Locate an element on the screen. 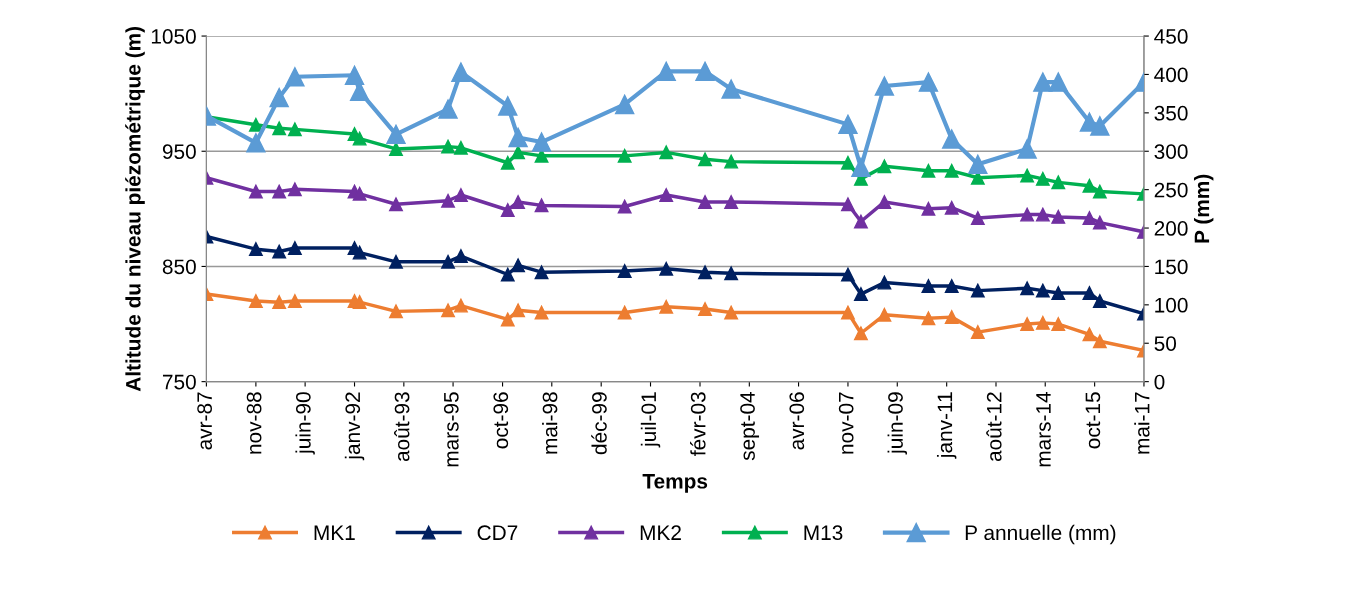  legend-label: MK2 is located at coordinates (660, 532).